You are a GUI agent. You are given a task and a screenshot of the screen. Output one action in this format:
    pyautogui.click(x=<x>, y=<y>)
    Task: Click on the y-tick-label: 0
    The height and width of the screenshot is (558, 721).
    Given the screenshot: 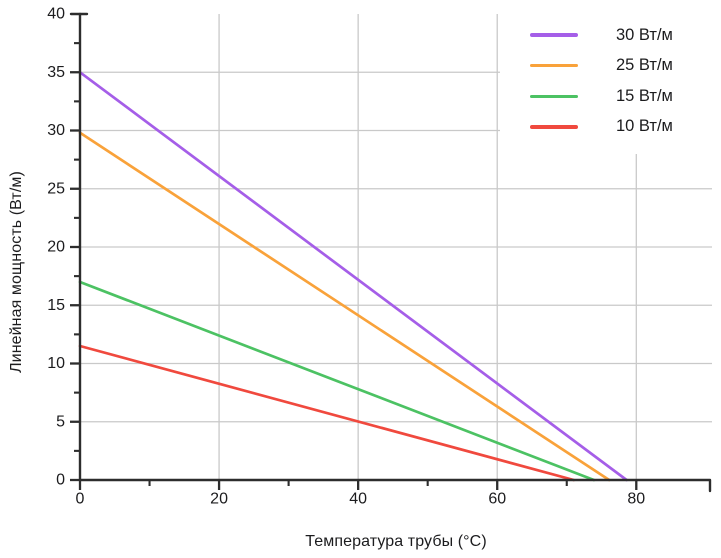 What is the action you would take?
    pyautogui.click(x=60, y=480)
    